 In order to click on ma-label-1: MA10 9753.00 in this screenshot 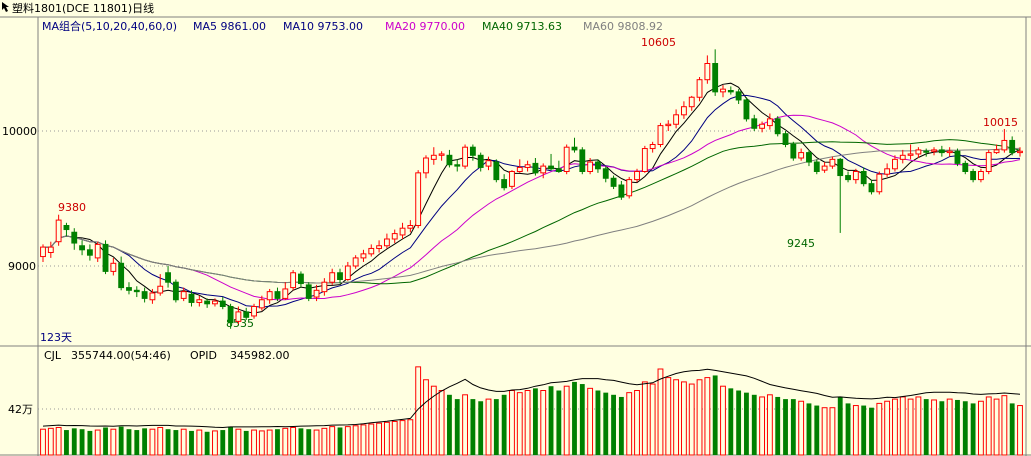, I will do `click(323, 26)`.